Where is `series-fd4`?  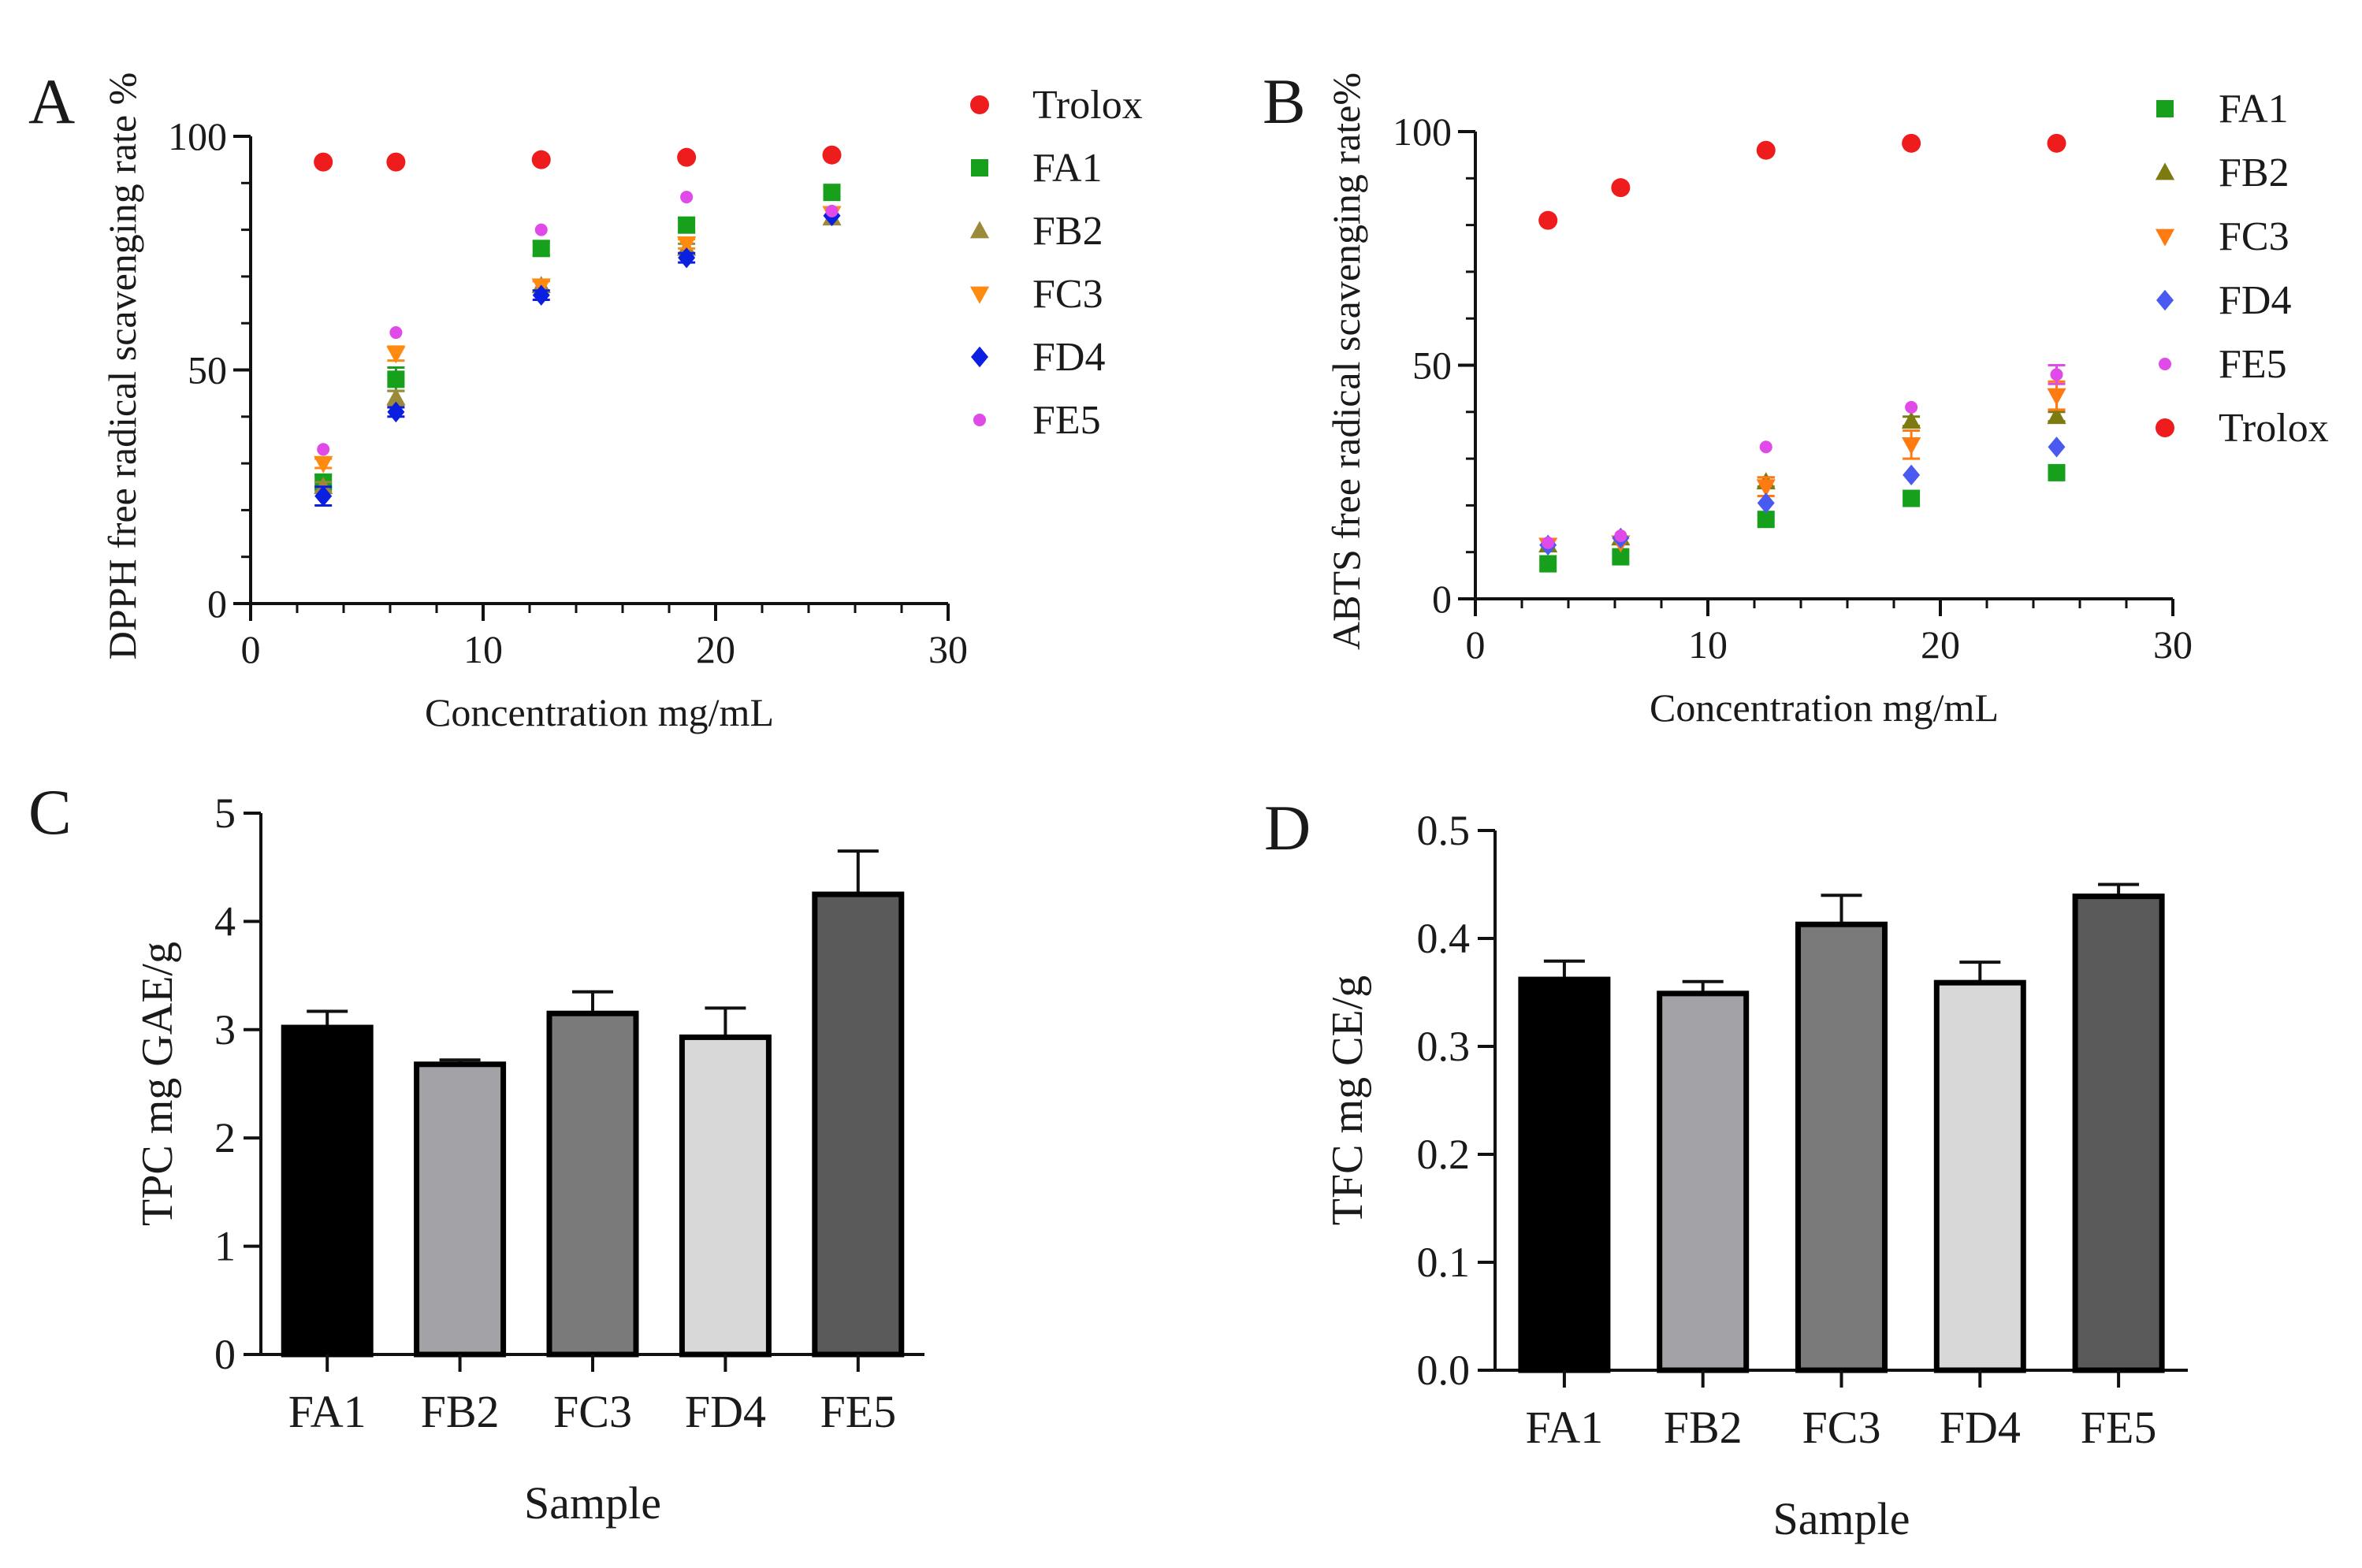 series-fd4 is located at coordinates (577, 356).